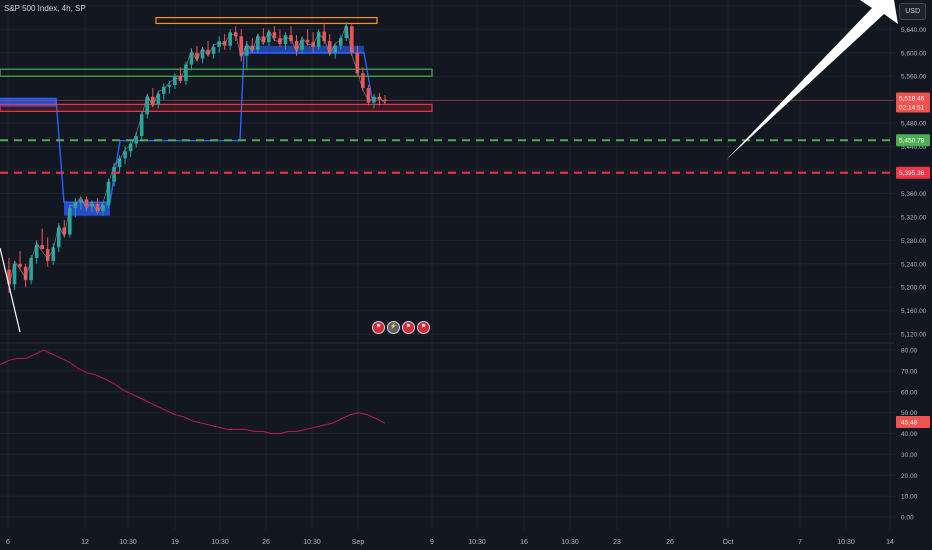 The width and height of the screenshot is (932, 550). What do you see at coordinates (85, 542) in the screenshot?
I see `time-tick-label: 12` at bounding box center [85, 542].